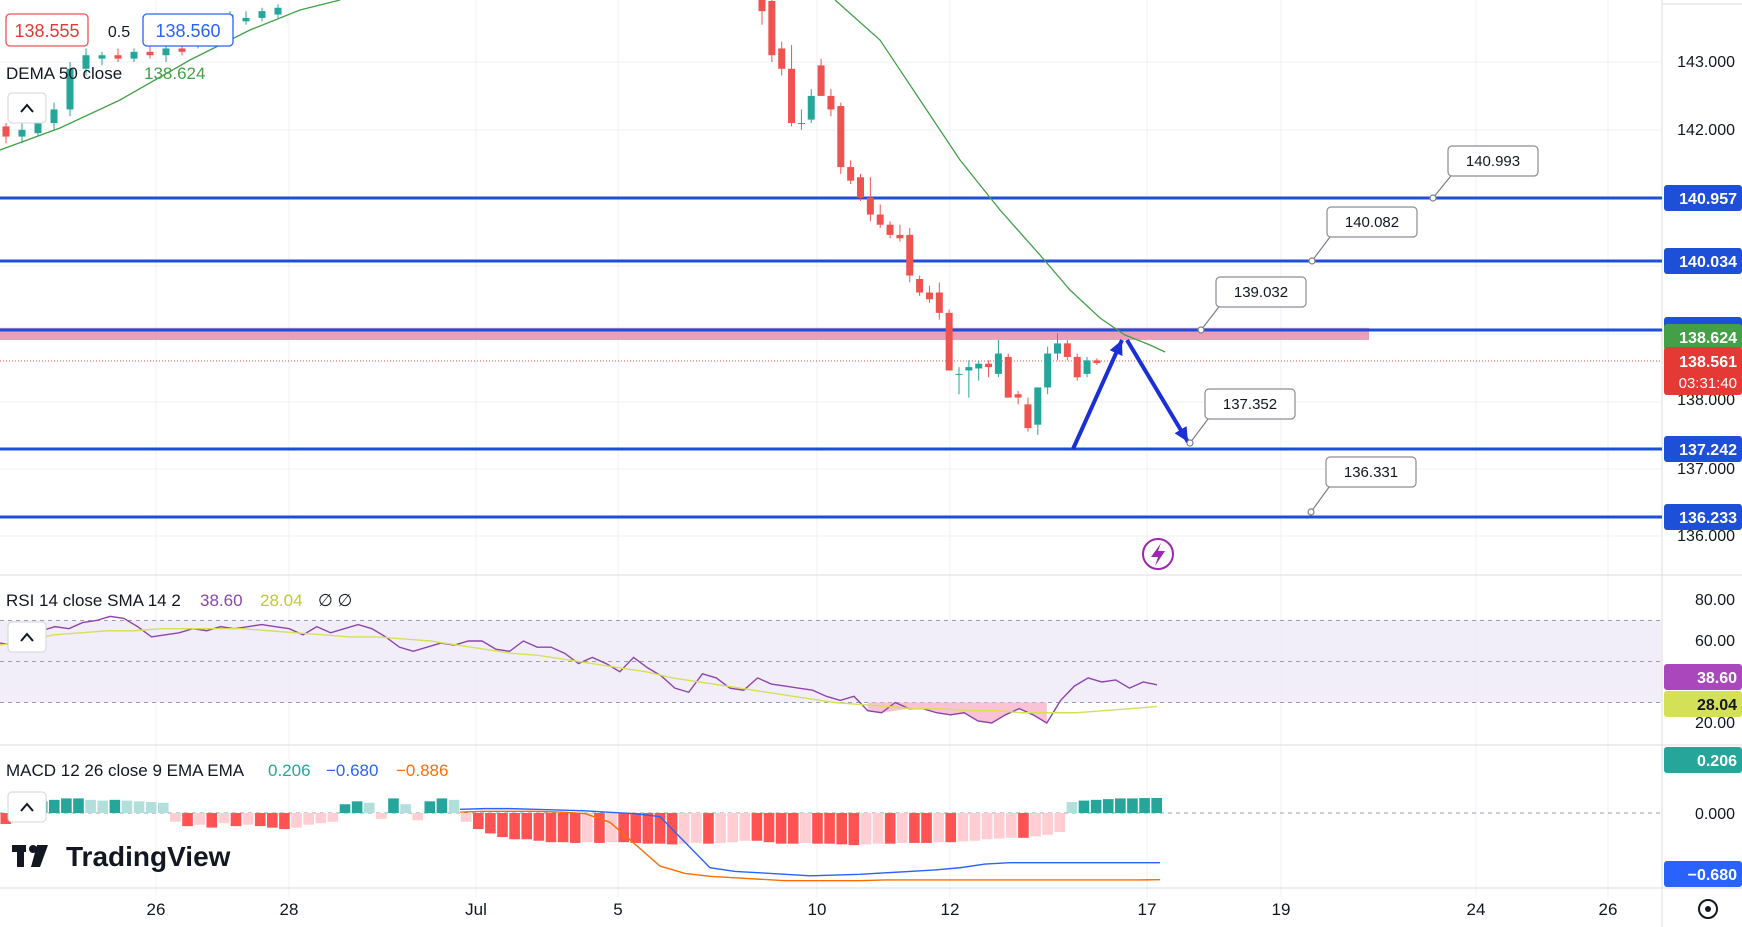 The width and height of the screenshot is (1742, 927). Describe the element at coordinates (1281, 909) in the screenshot. I see `time-axis-tick: 19` at that location.